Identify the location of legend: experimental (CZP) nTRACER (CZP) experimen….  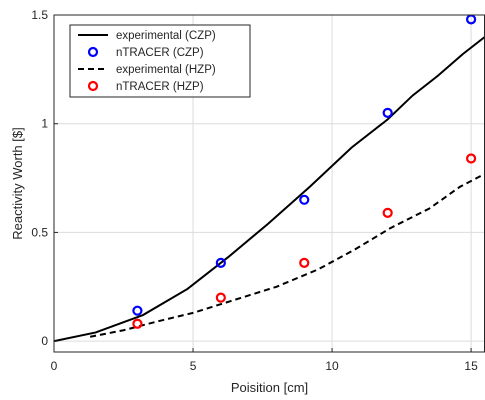
(160, 61).